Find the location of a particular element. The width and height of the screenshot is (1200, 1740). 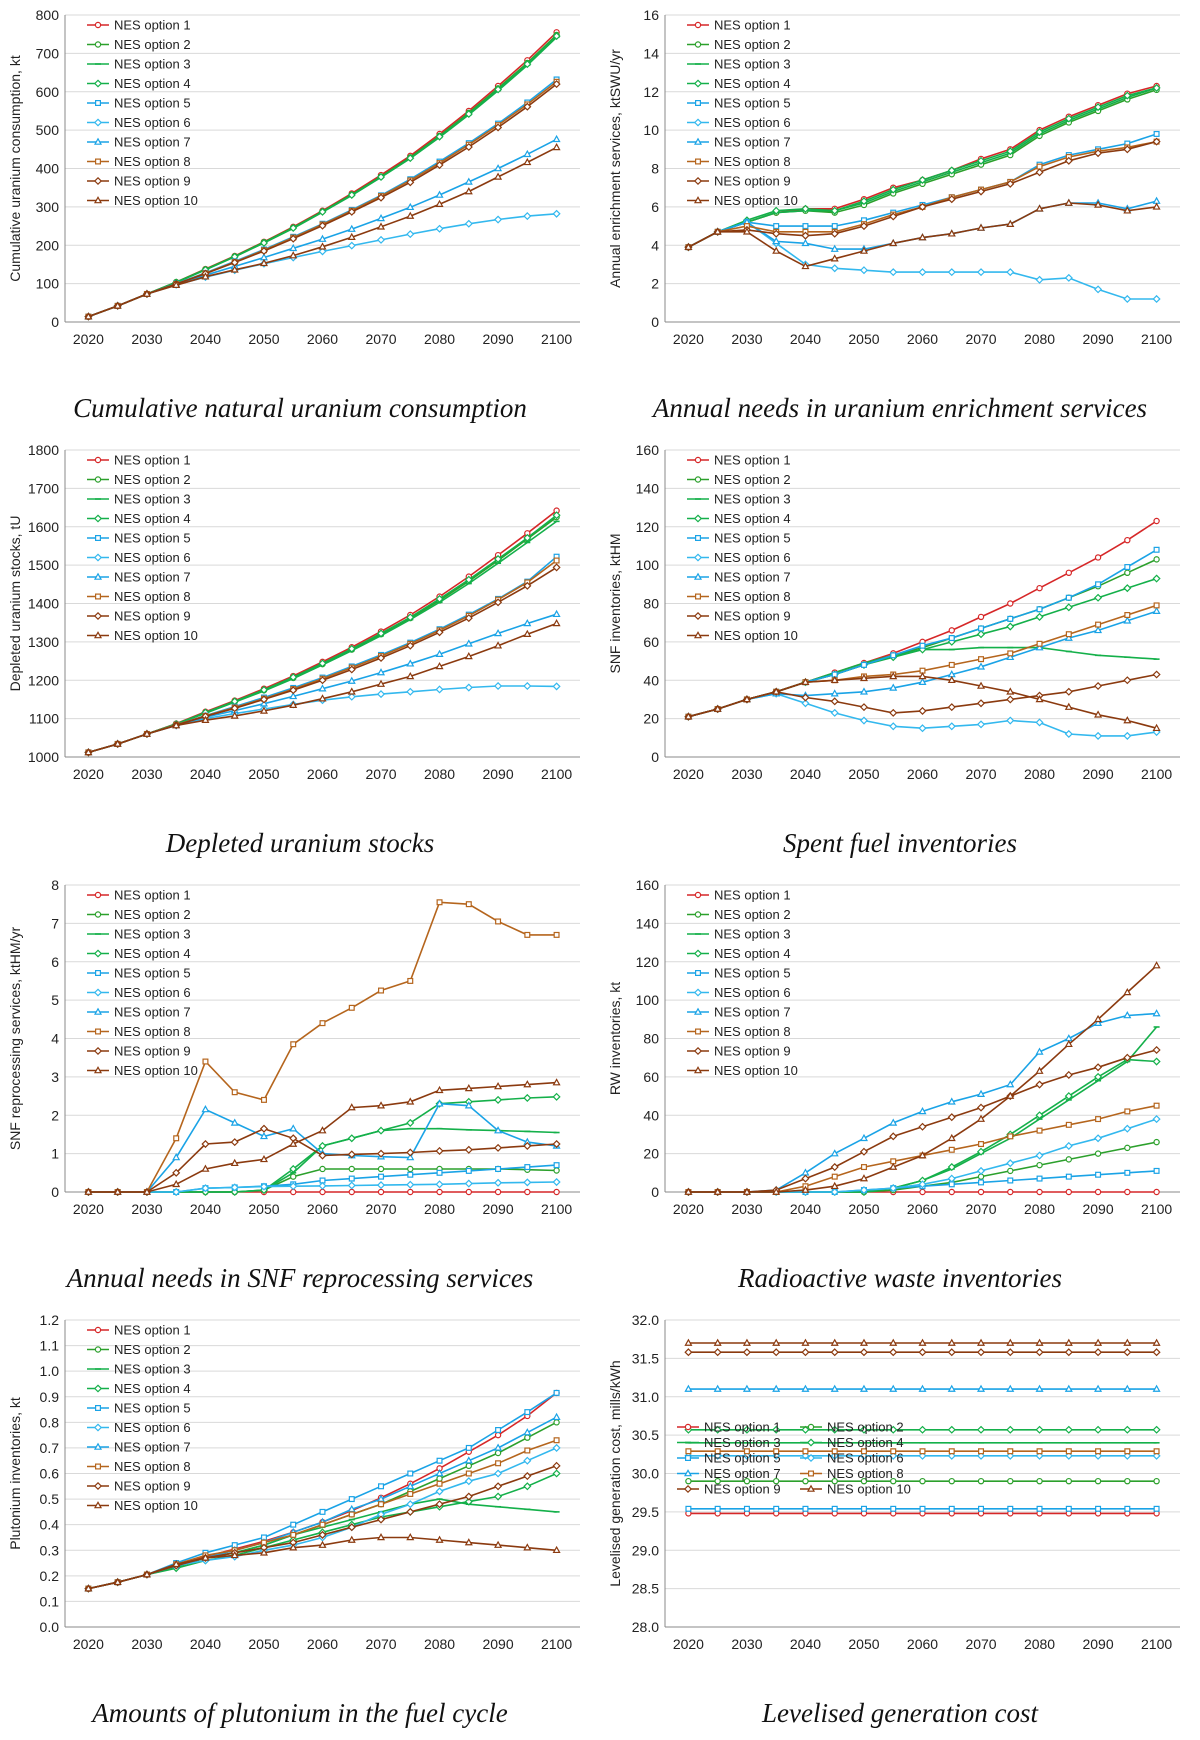

y-tick-label: 20 is located at coordinates (651, 1154).